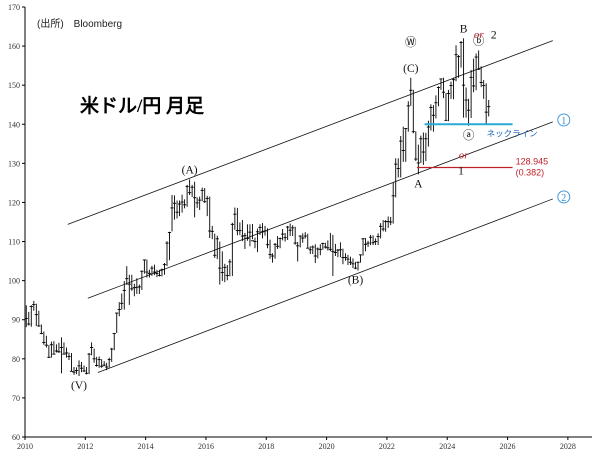  I want to click on wave-label: (V), so click(79, 386).